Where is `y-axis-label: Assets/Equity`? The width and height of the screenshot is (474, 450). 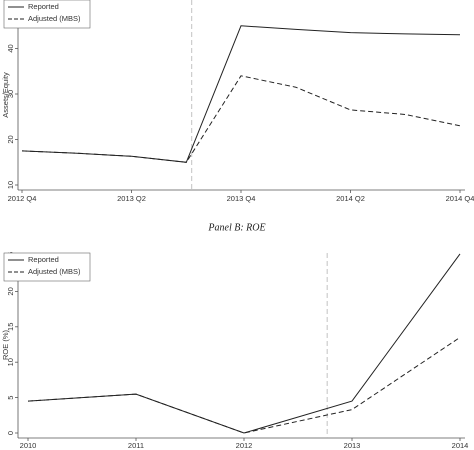
y-axis-label: Assets/Equity is located at coordinates (5, 95).